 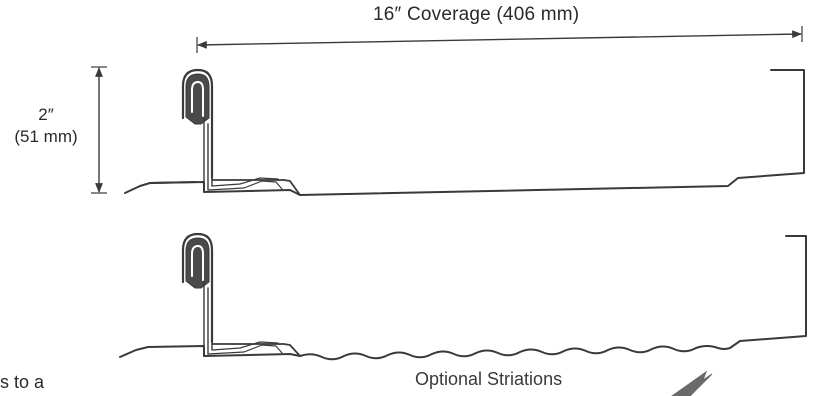 I want to click on height-dimension-label: 2″ (51 mm), so click(x=46, y=126).